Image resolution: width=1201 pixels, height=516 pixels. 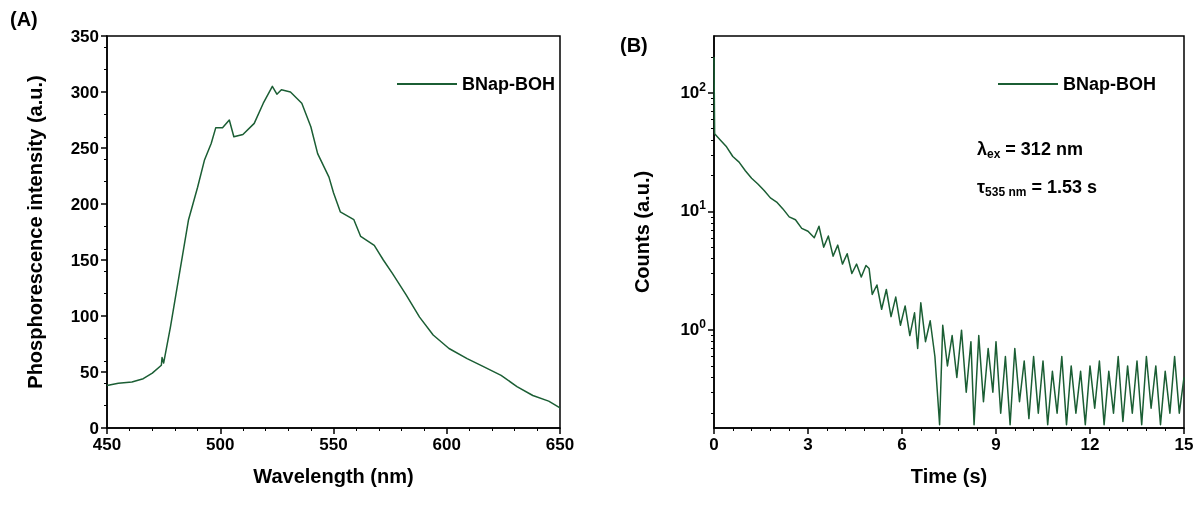 What do you see at coordinates (84, 92) in the screenshot?
I see `y-tick-label: 300` at bounding box center [84, 92].